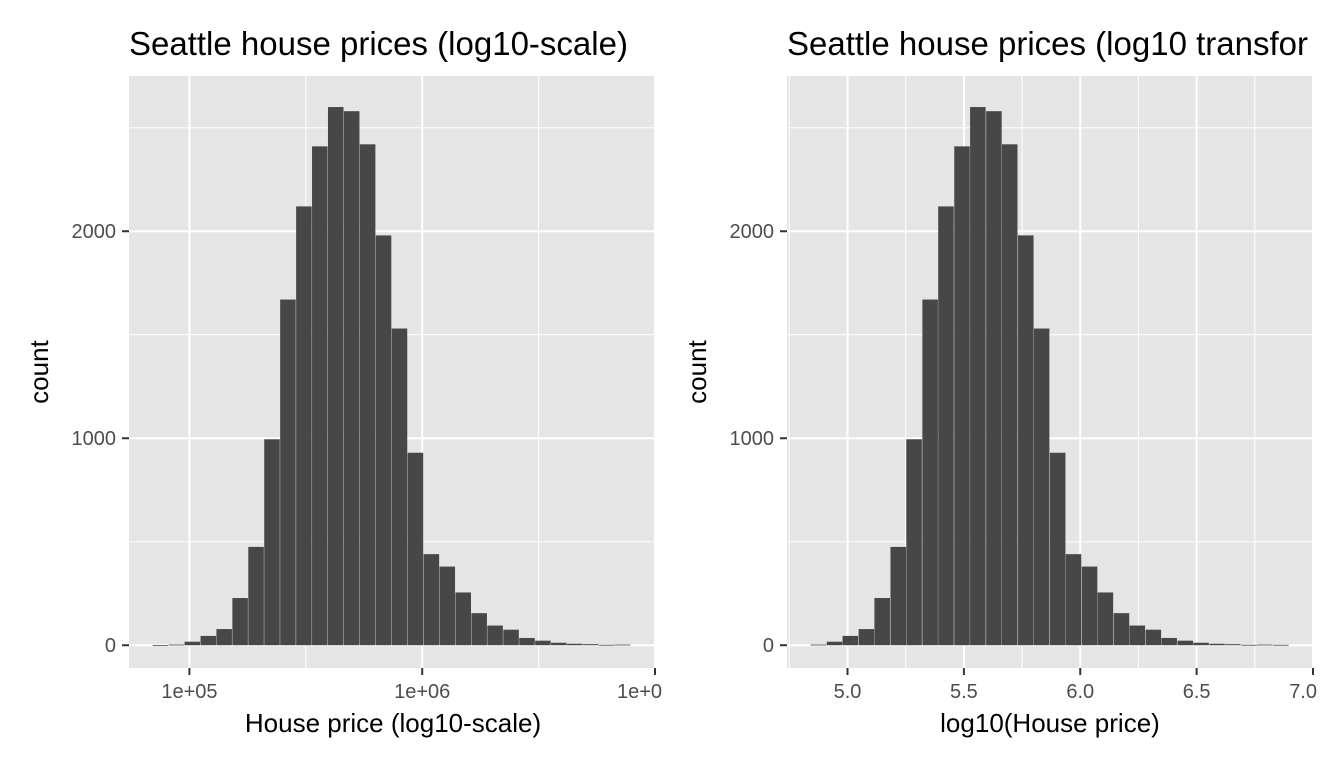 The image size is (1344, 768). What do you see at coordinates (1197, 692) in the screenshot?
I see `x-tick-label: 6.5` at bounding box center [1197, 692].